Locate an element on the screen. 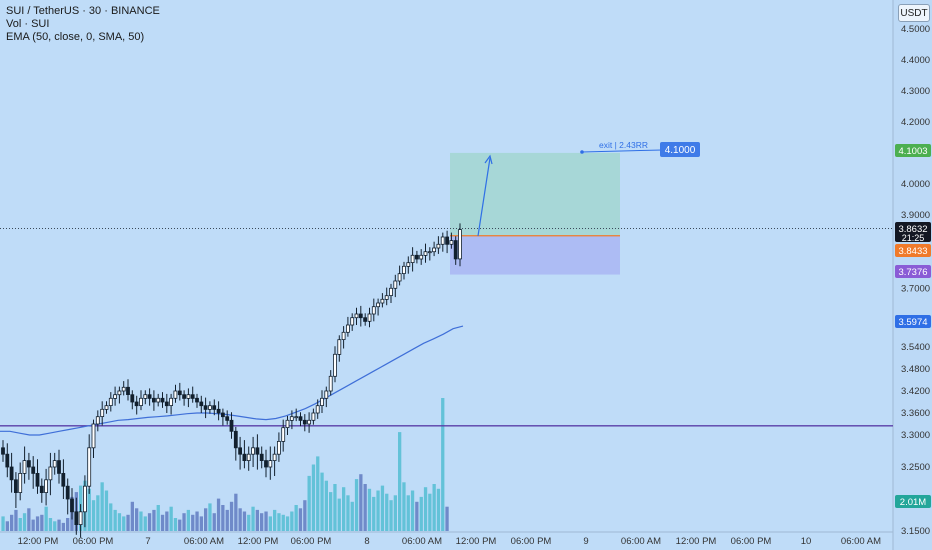 This screenshot has width=932, height=550. price-tick-label: 3.9000 is located at coordinates (915, 215).